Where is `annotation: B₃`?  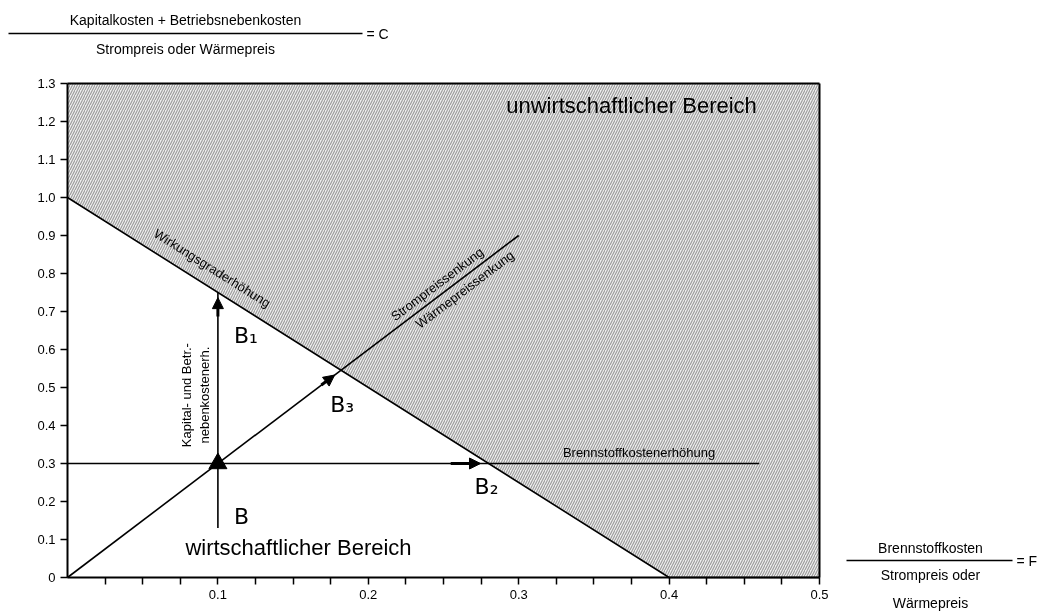
annotation: B₃ is located at coordinates (342, 405).